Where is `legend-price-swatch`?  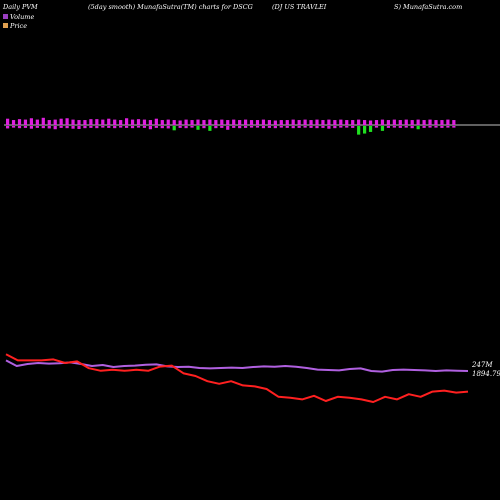
legend-price-swatch is located at coordinates (5, 25).